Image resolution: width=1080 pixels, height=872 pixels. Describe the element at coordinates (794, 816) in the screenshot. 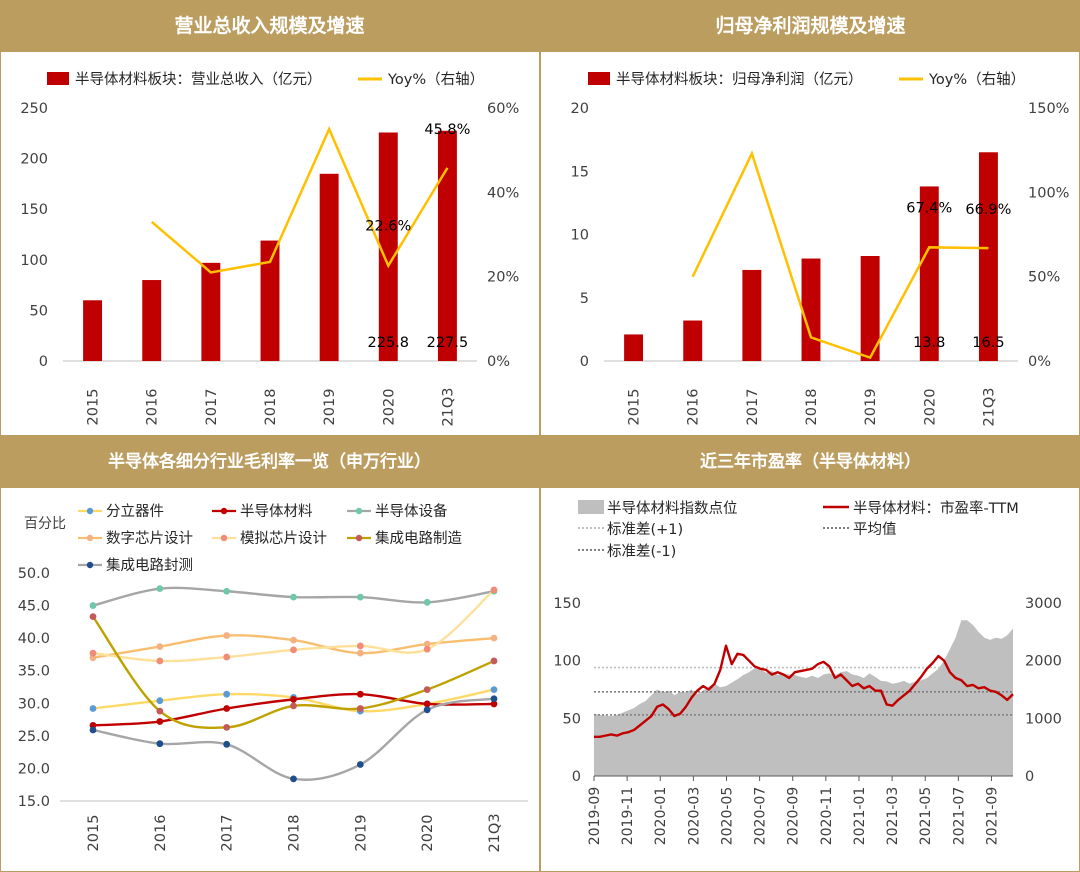

I see `x-tick-label: 2020-09` at that location.